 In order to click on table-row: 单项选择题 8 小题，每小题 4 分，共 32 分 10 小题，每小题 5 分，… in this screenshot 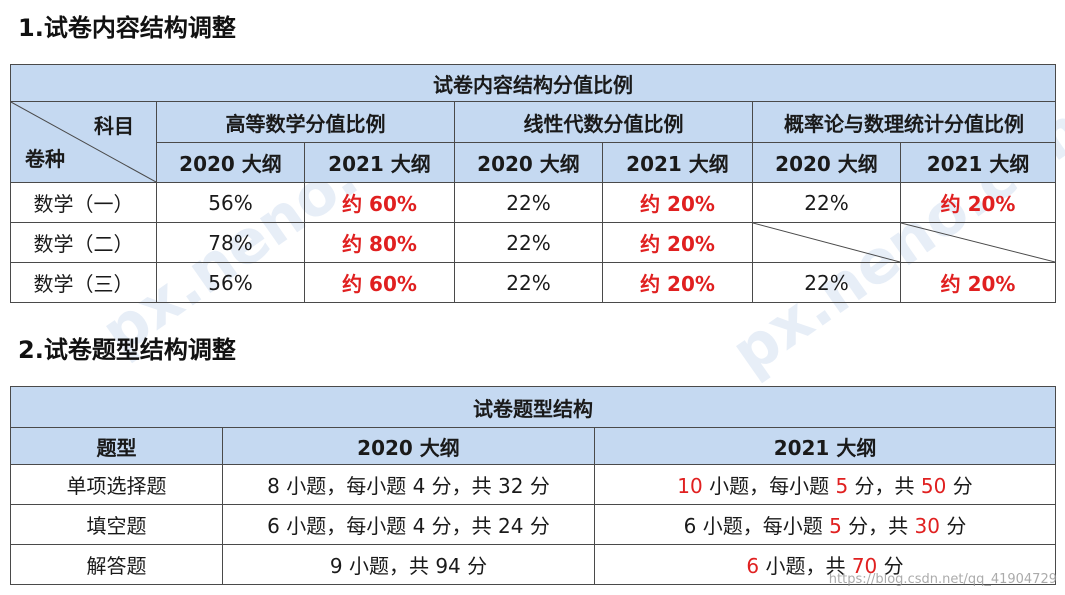, I will do `click(533, 484)`.